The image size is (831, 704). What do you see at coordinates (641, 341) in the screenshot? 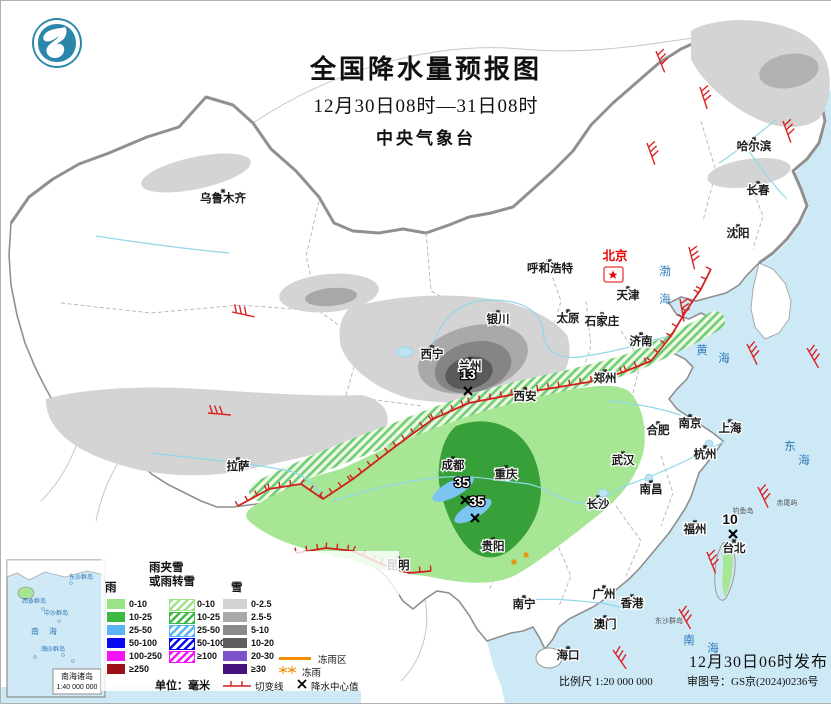
I see `city-label: 济南` at bounding box center [641, 341].